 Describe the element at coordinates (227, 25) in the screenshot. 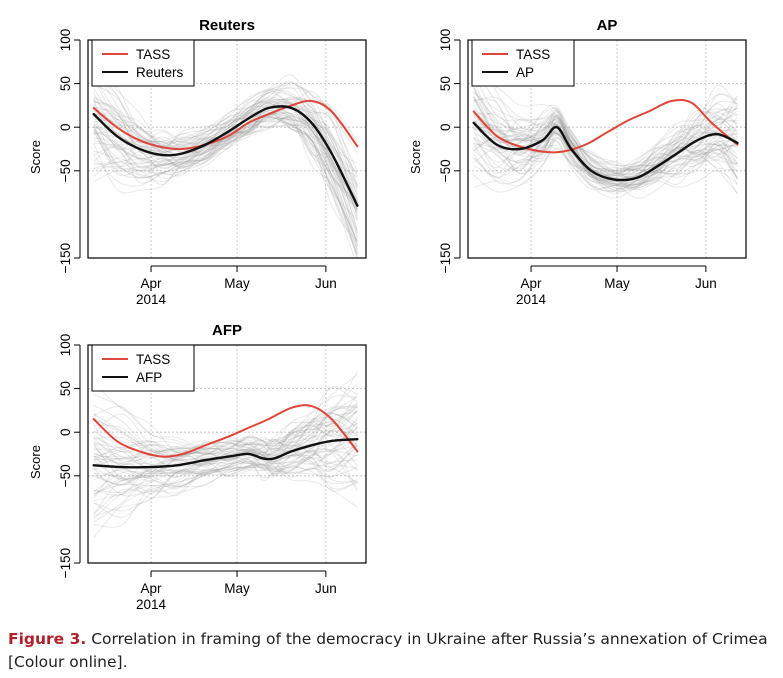

I see `panel-title: Reuters` at that location.